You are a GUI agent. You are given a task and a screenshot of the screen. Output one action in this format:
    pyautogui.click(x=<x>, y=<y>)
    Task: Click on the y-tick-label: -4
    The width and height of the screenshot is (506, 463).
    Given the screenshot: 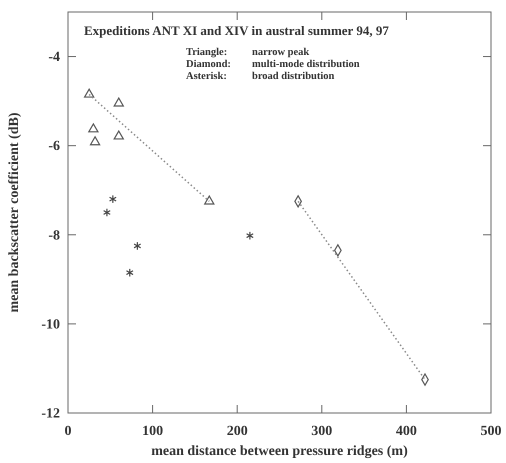 What is the action you would take?
    pyautogui.click(x=54, y=58)
    